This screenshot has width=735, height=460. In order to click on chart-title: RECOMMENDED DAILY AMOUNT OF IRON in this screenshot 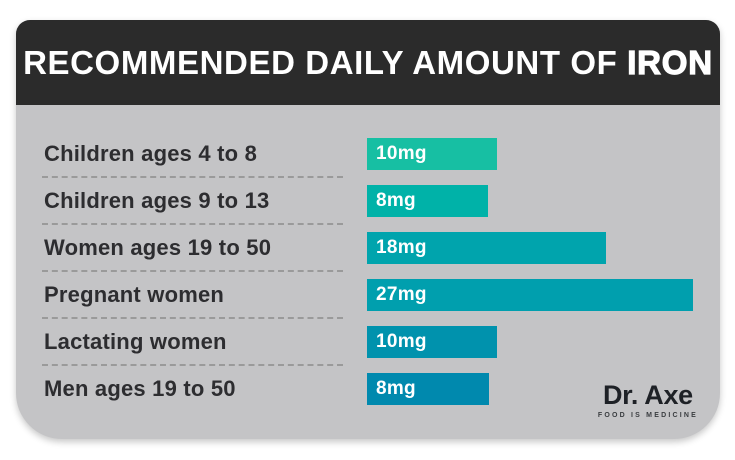, I will do `click(368, 62)`.